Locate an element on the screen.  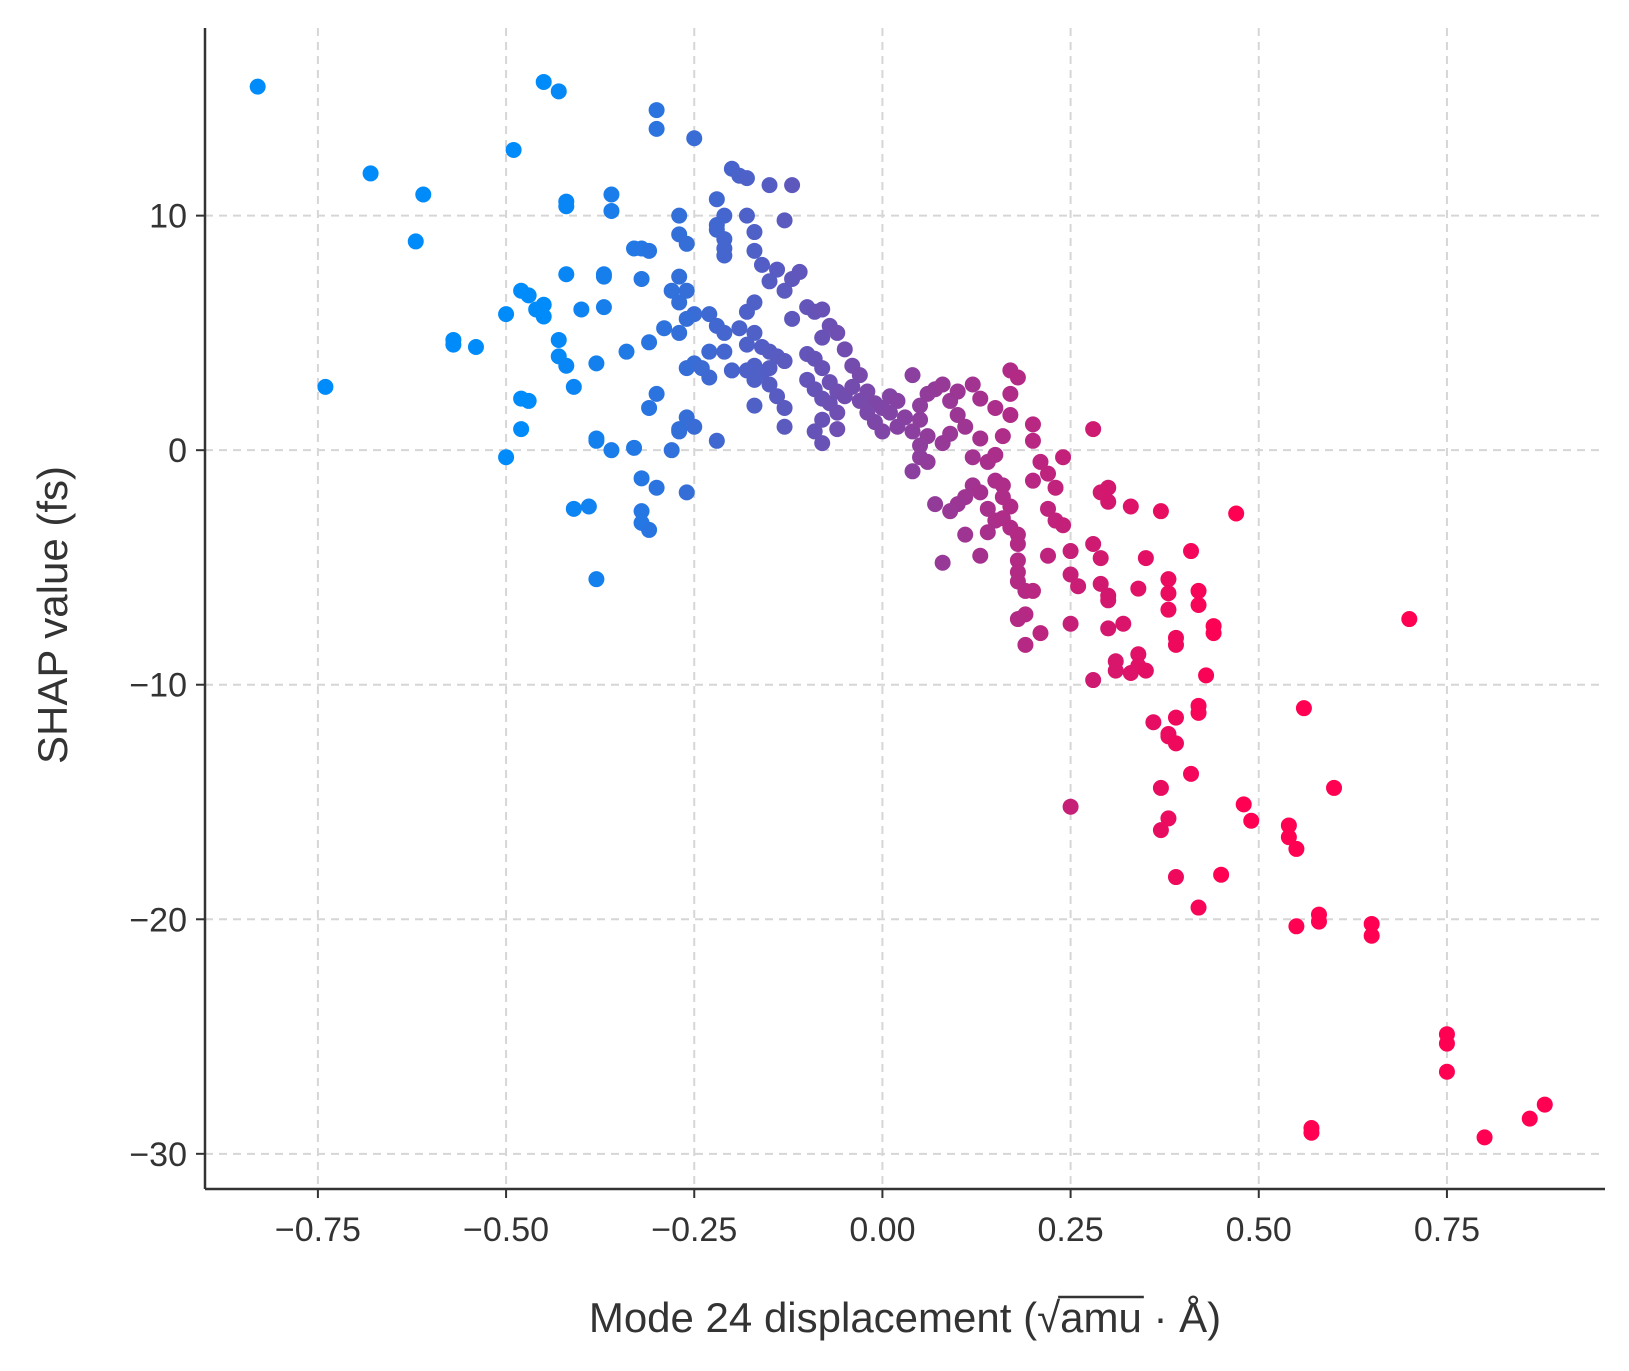
x-tick-label: −0.50 is located at coordinates (506, 1230).